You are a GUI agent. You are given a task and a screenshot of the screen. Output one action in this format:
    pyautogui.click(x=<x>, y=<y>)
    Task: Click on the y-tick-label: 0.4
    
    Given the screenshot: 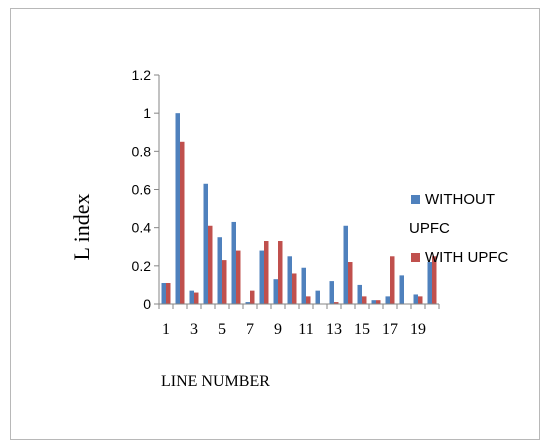 What is the action you would take?
    pyautogui.click(x=142, y=228)
    